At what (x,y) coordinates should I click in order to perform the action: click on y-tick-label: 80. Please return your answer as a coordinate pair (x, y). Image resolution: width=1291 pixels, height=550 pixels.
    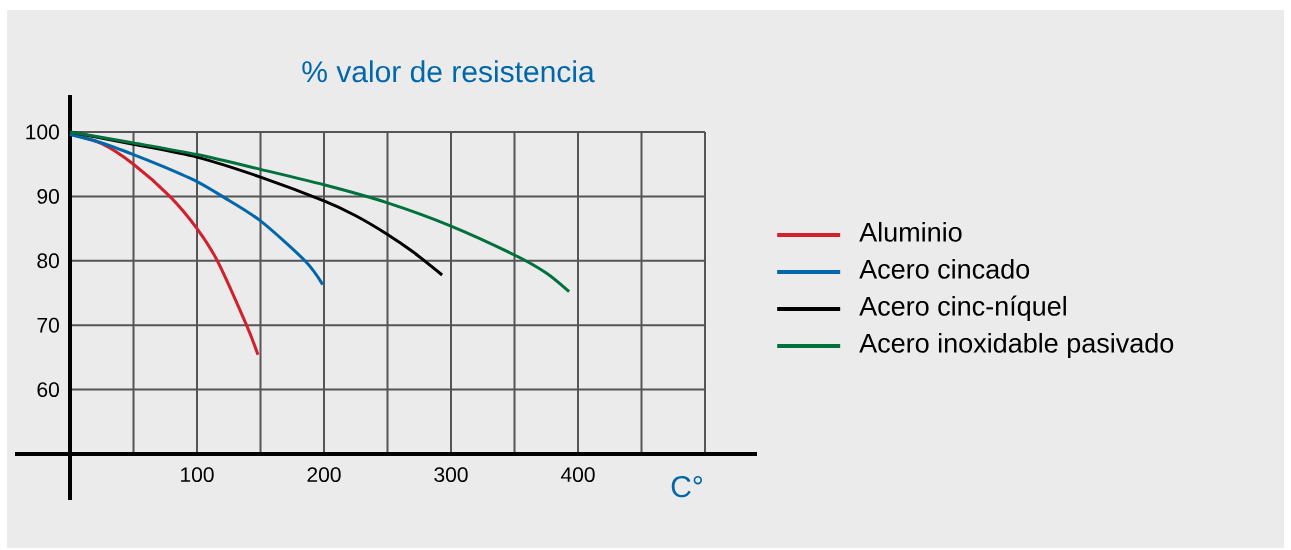
    Looking at the image, I should click on (48, 261).